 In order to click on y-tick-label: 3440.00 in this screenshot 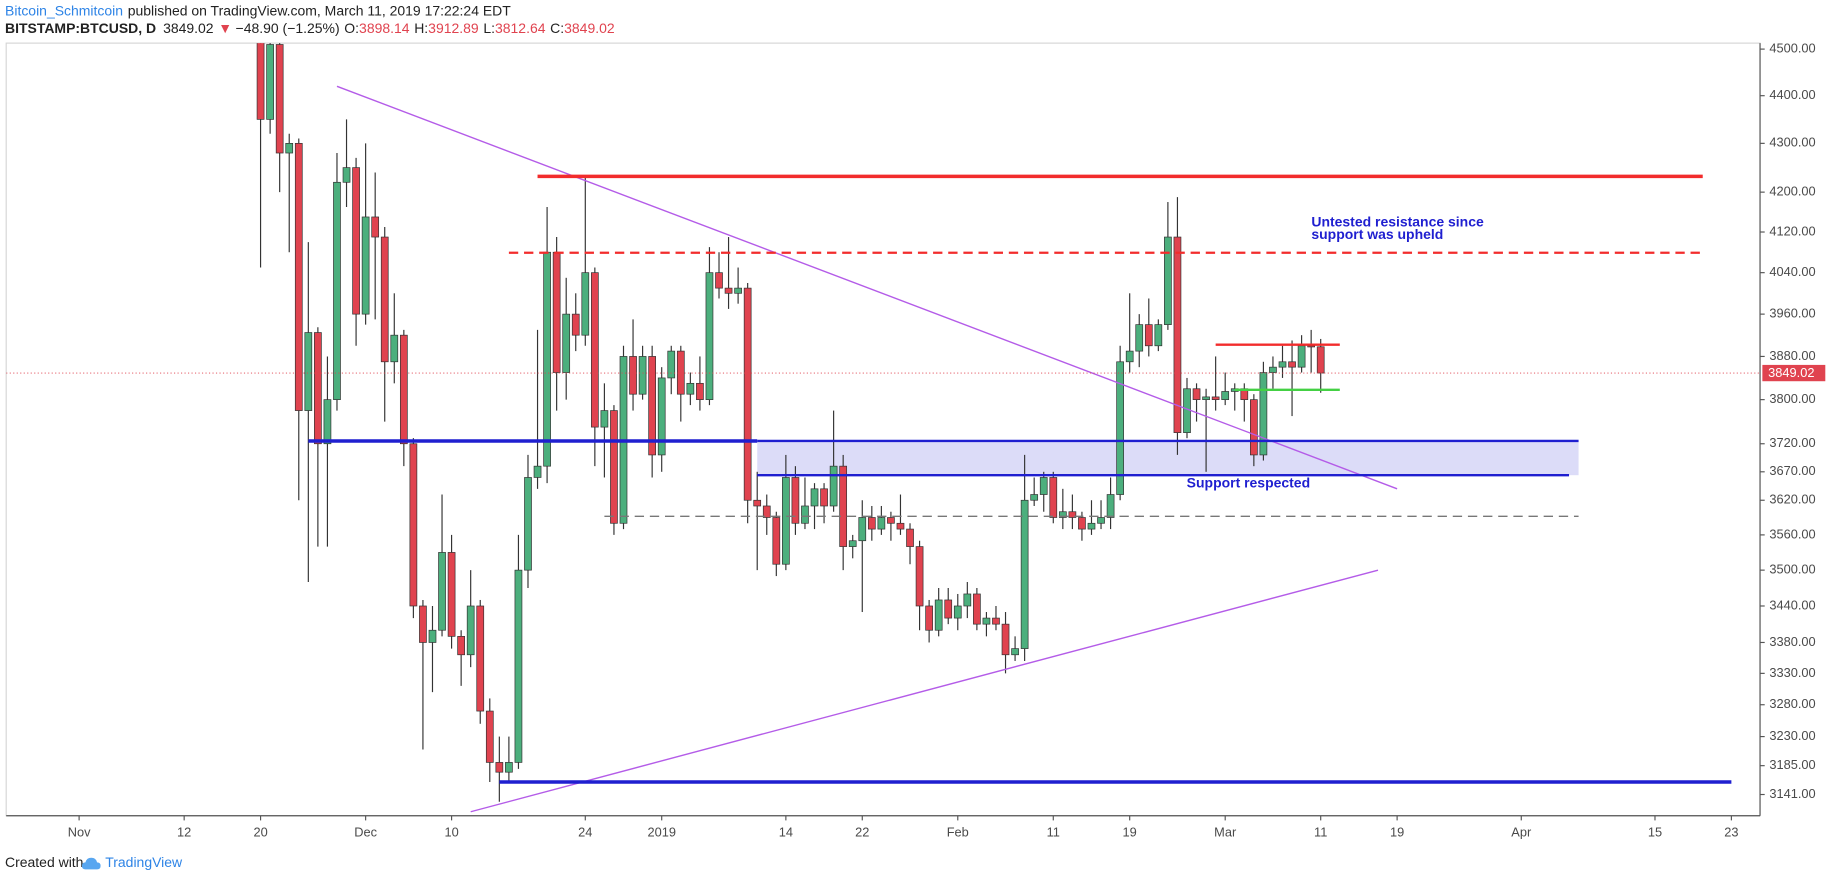, I will do `click(1792, 604)`.